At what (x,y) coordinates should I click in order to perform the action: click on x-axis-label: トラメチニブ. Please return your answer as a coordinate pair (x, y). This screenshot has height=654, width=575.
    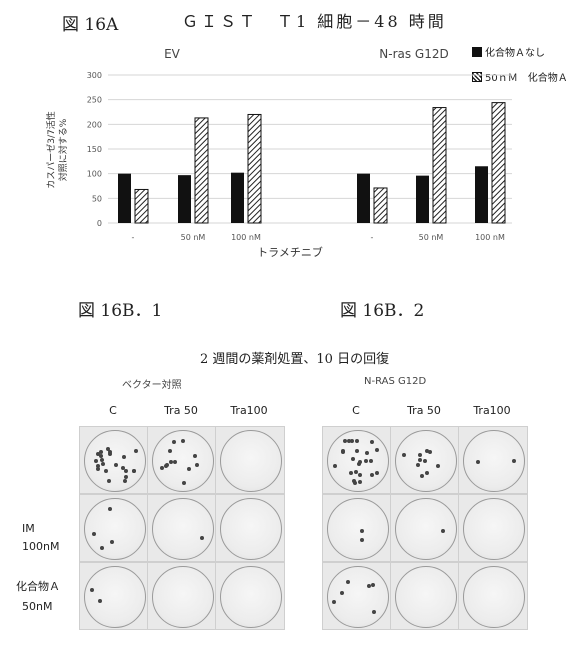
    Looking at the image, I should click on (290, 252).